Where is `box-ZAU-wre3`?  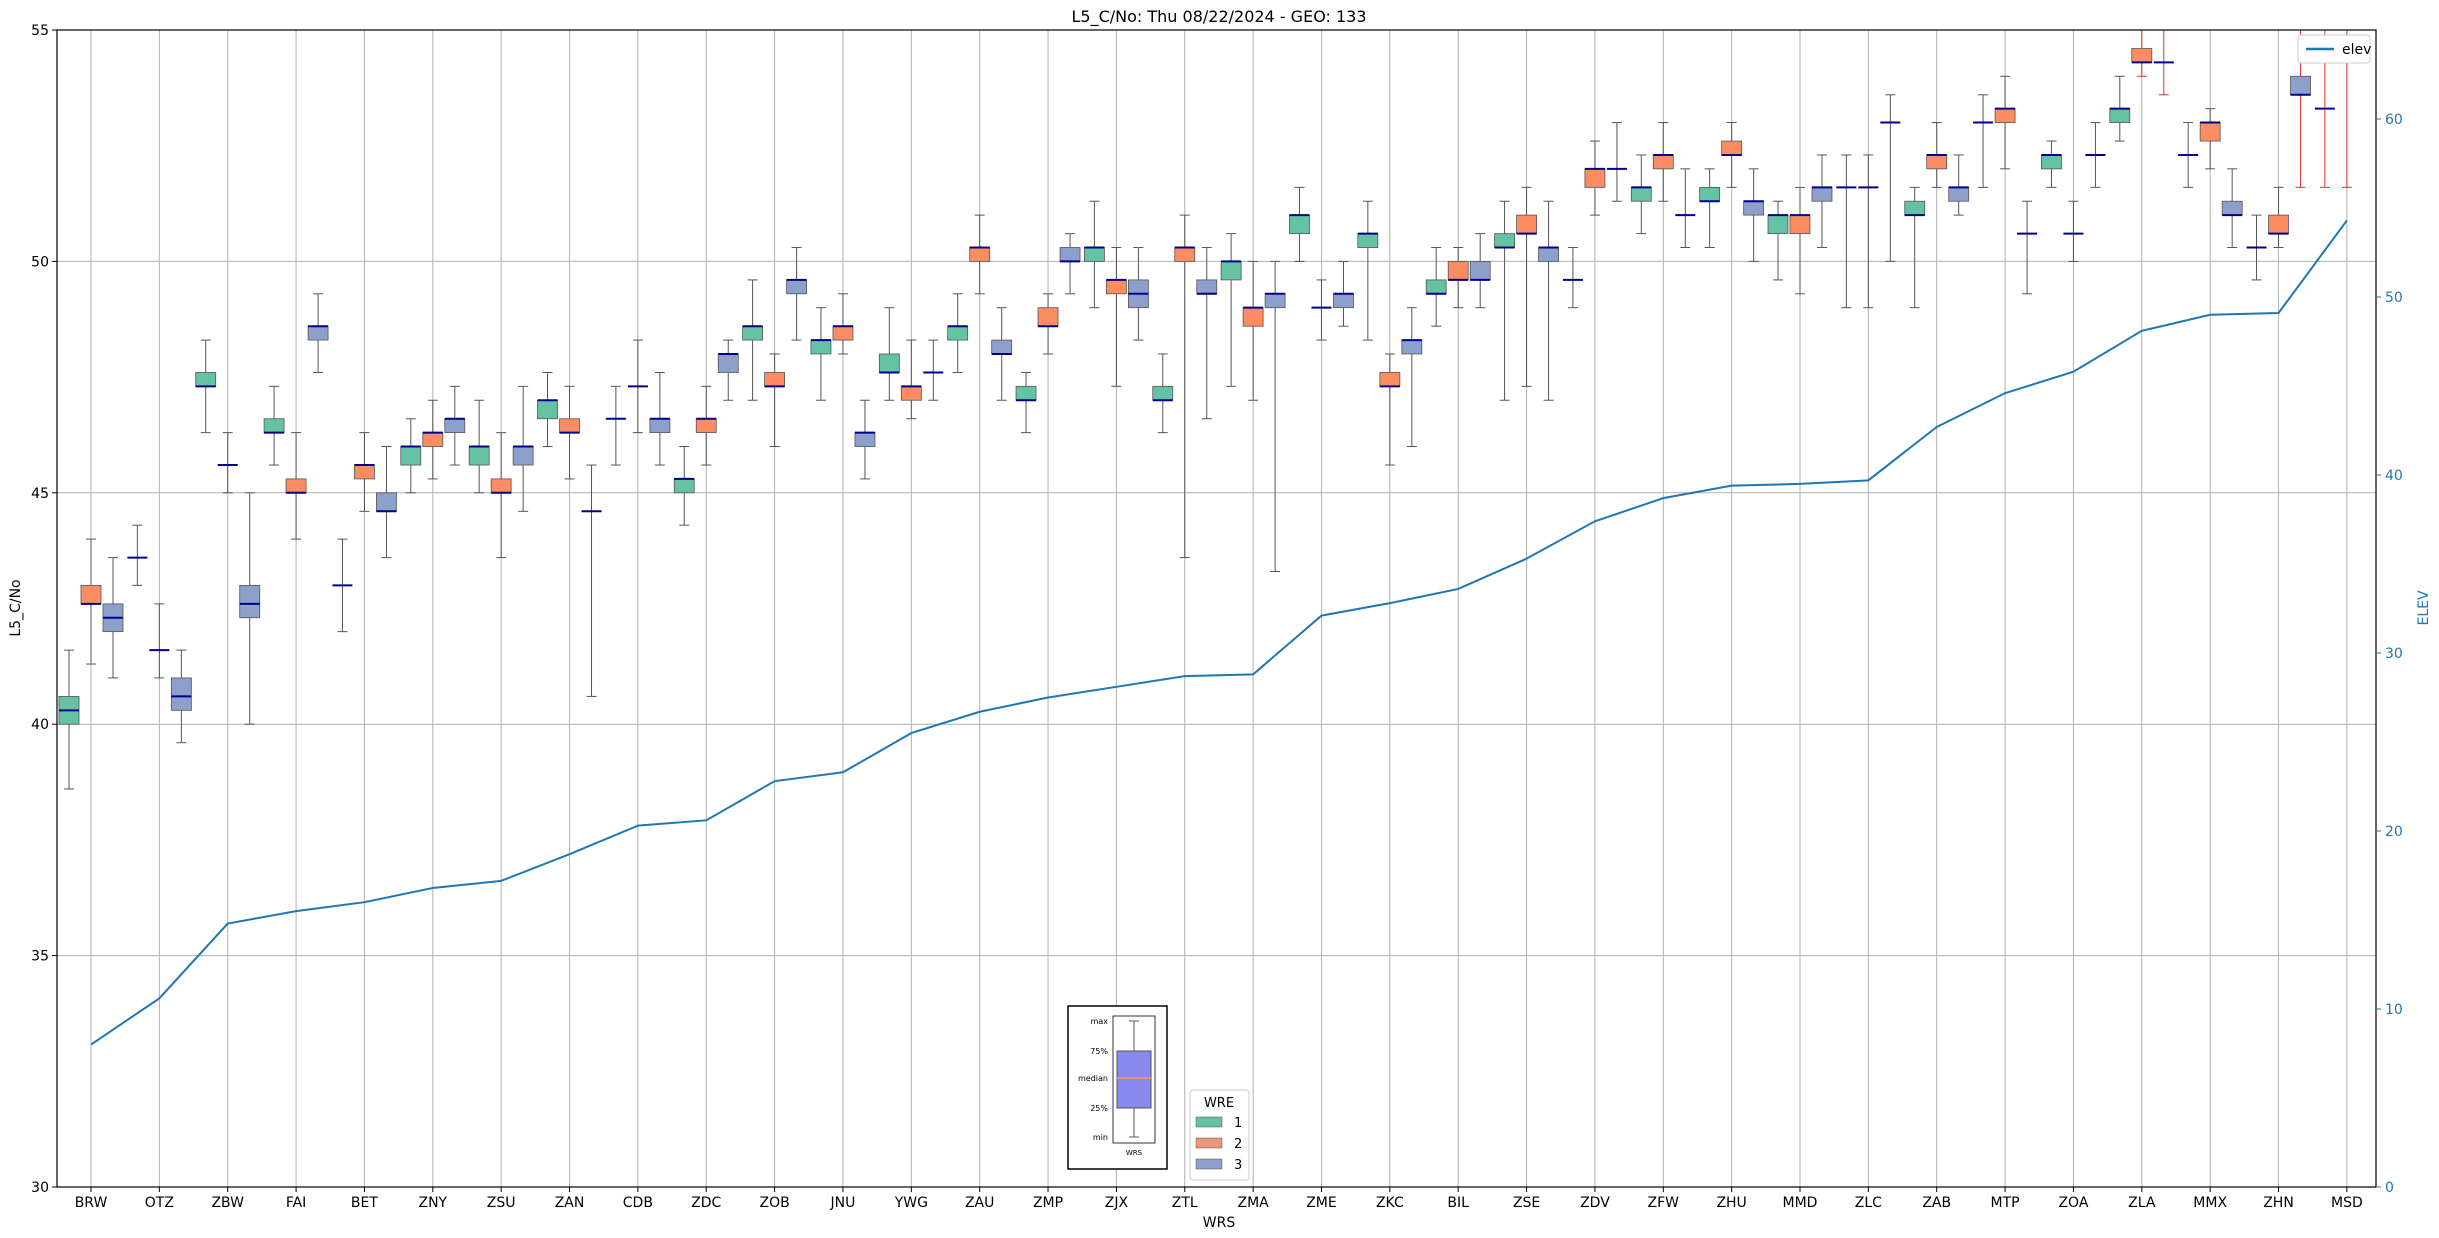
box-ZAU-wre3 is located at coordinates (1002, 354).